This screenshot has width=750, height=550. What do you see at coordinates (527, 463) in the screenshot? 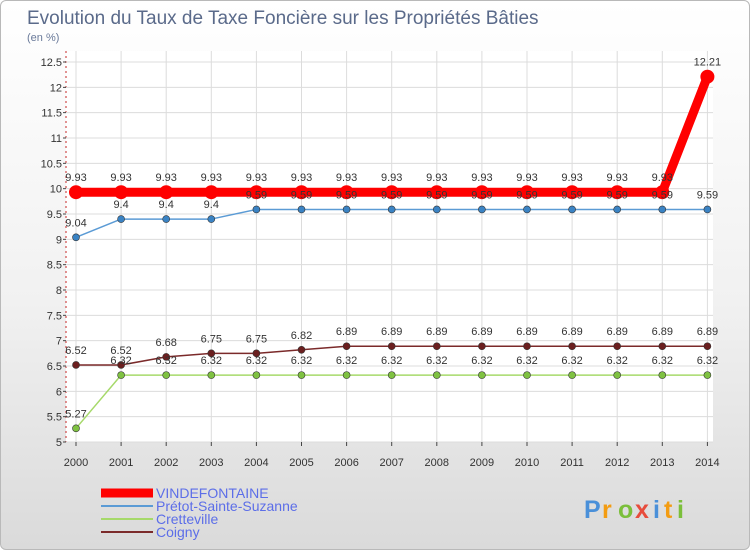
I see `tick-label-x: 2010` at bounding box center [527, 463].